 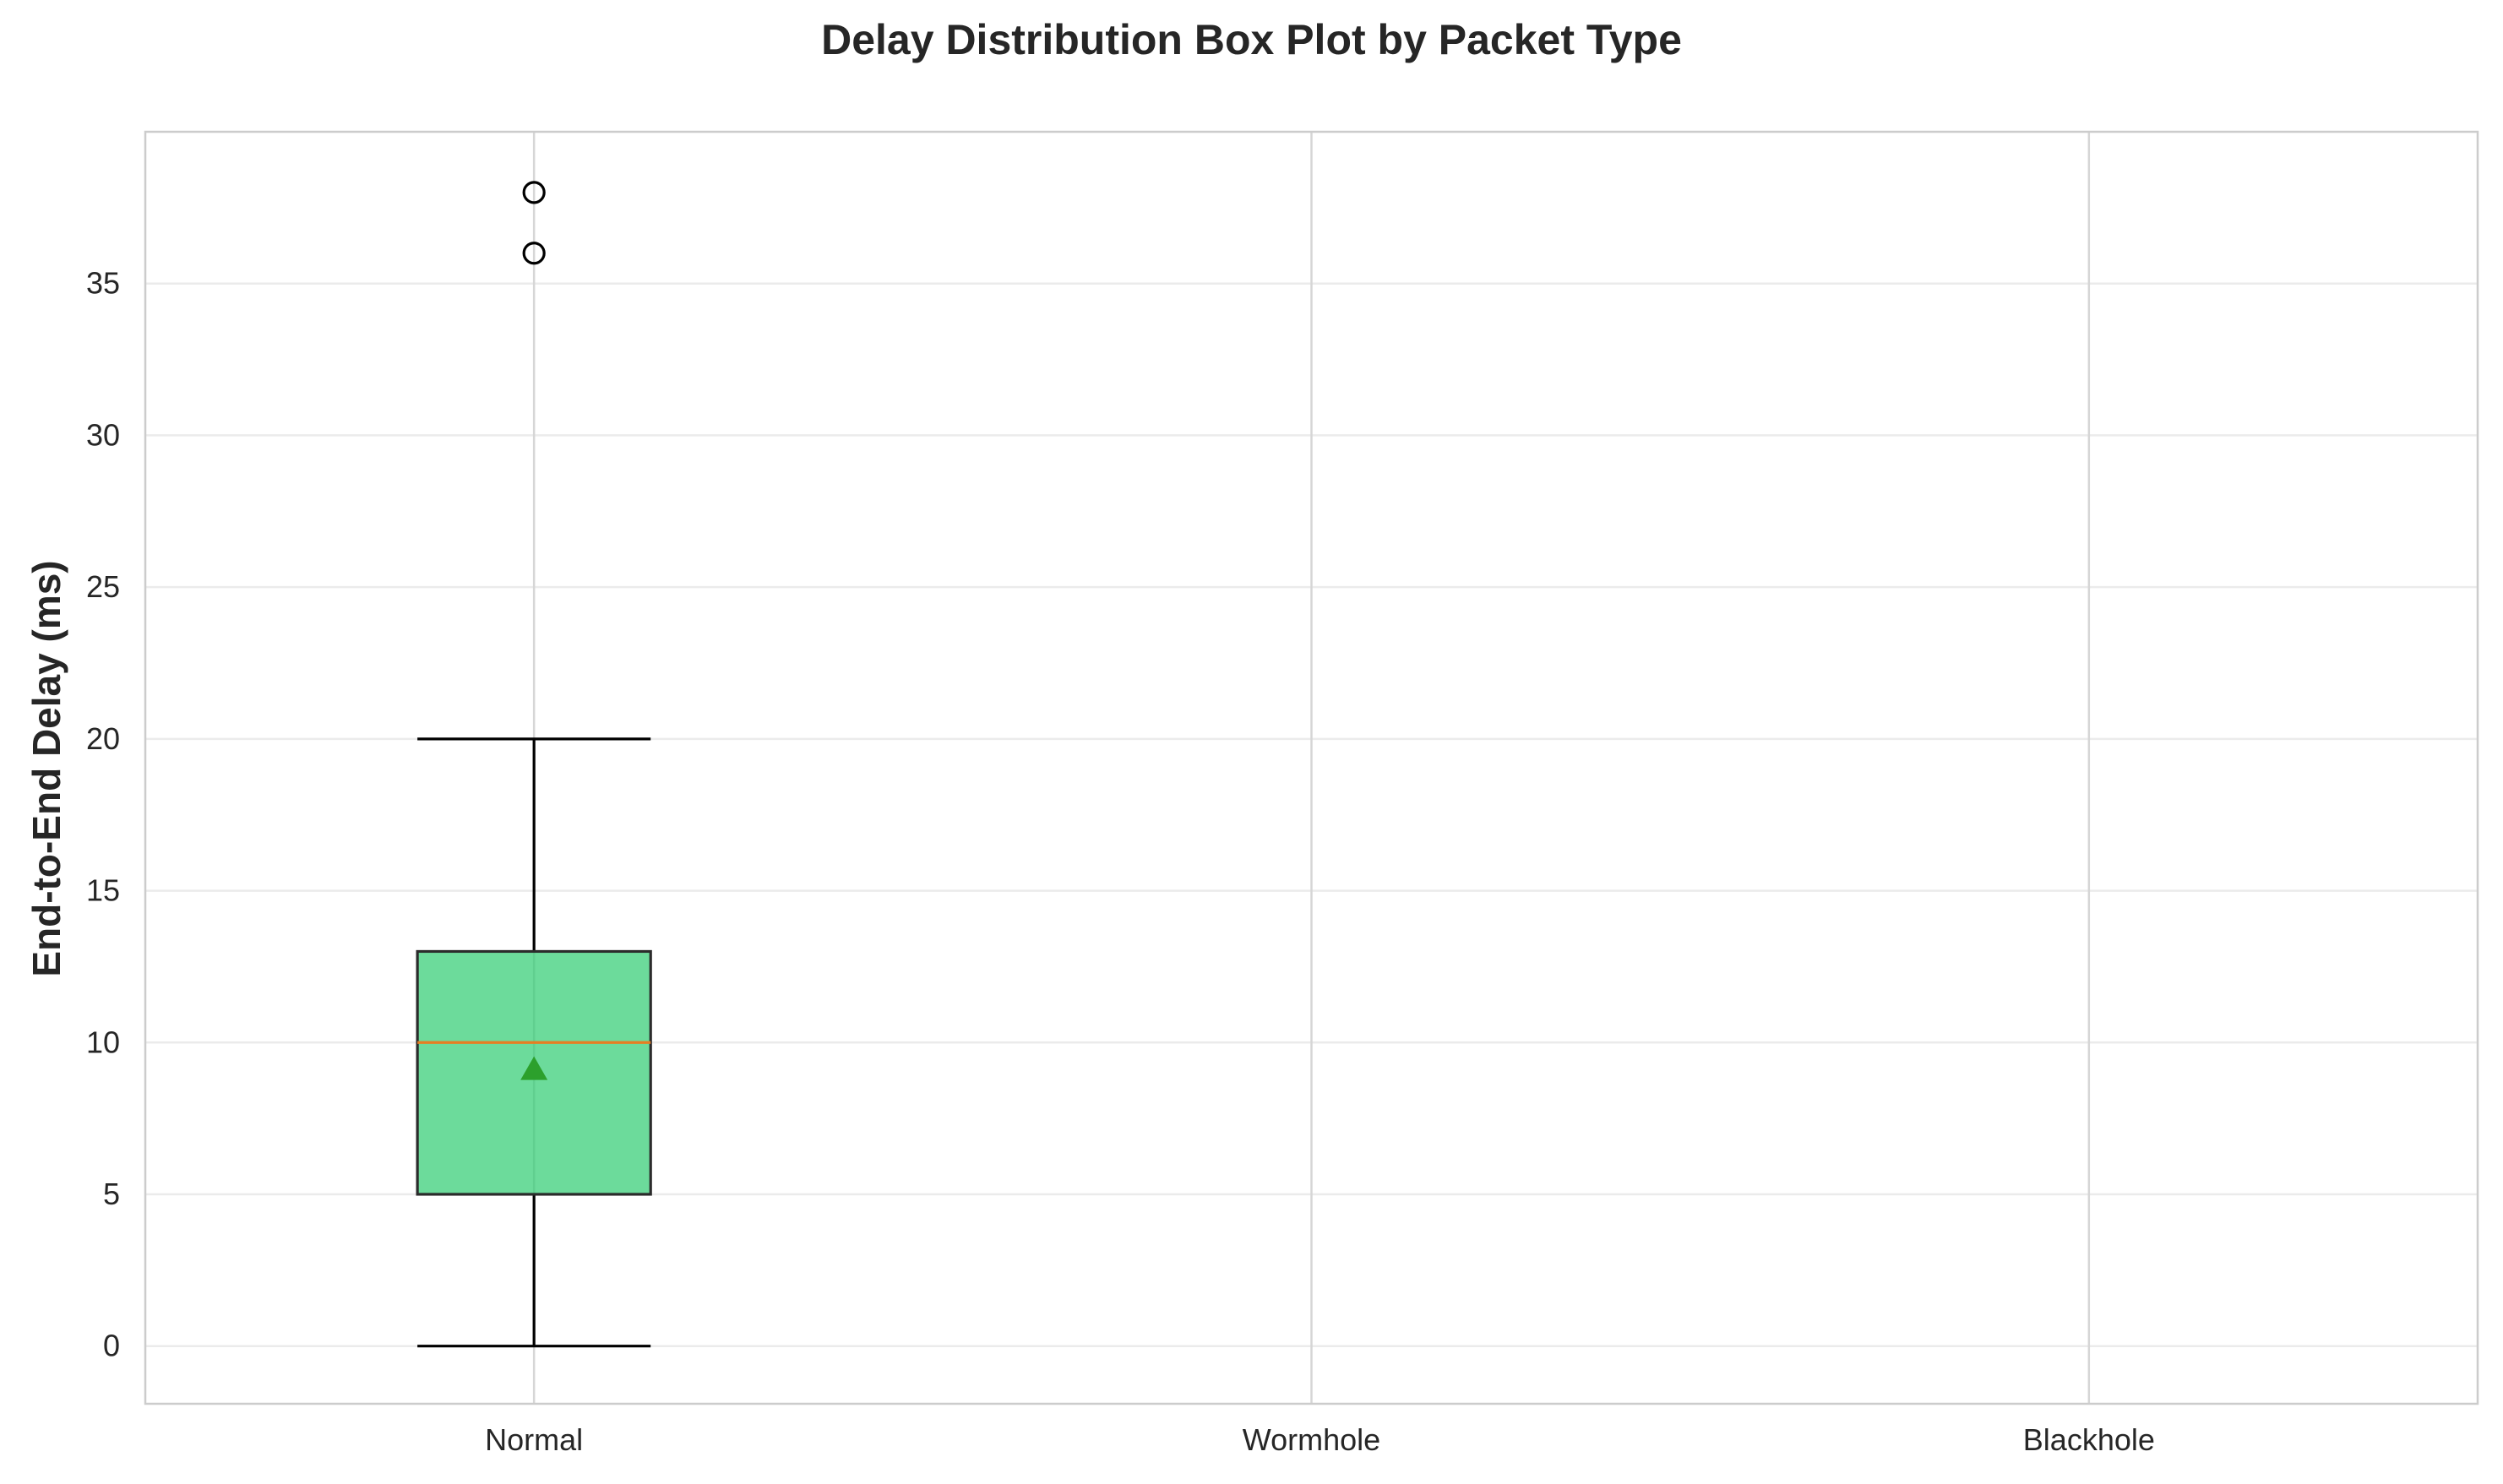 I want to click on y-tick-label: 25, so click(x=103, y=586).